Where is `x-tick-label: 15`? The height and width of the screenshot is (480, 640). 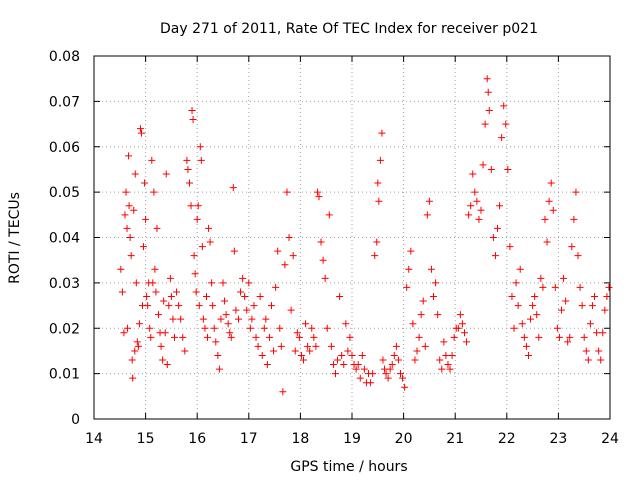 x-tick-label: 15 is located at coordinates (146, 439).